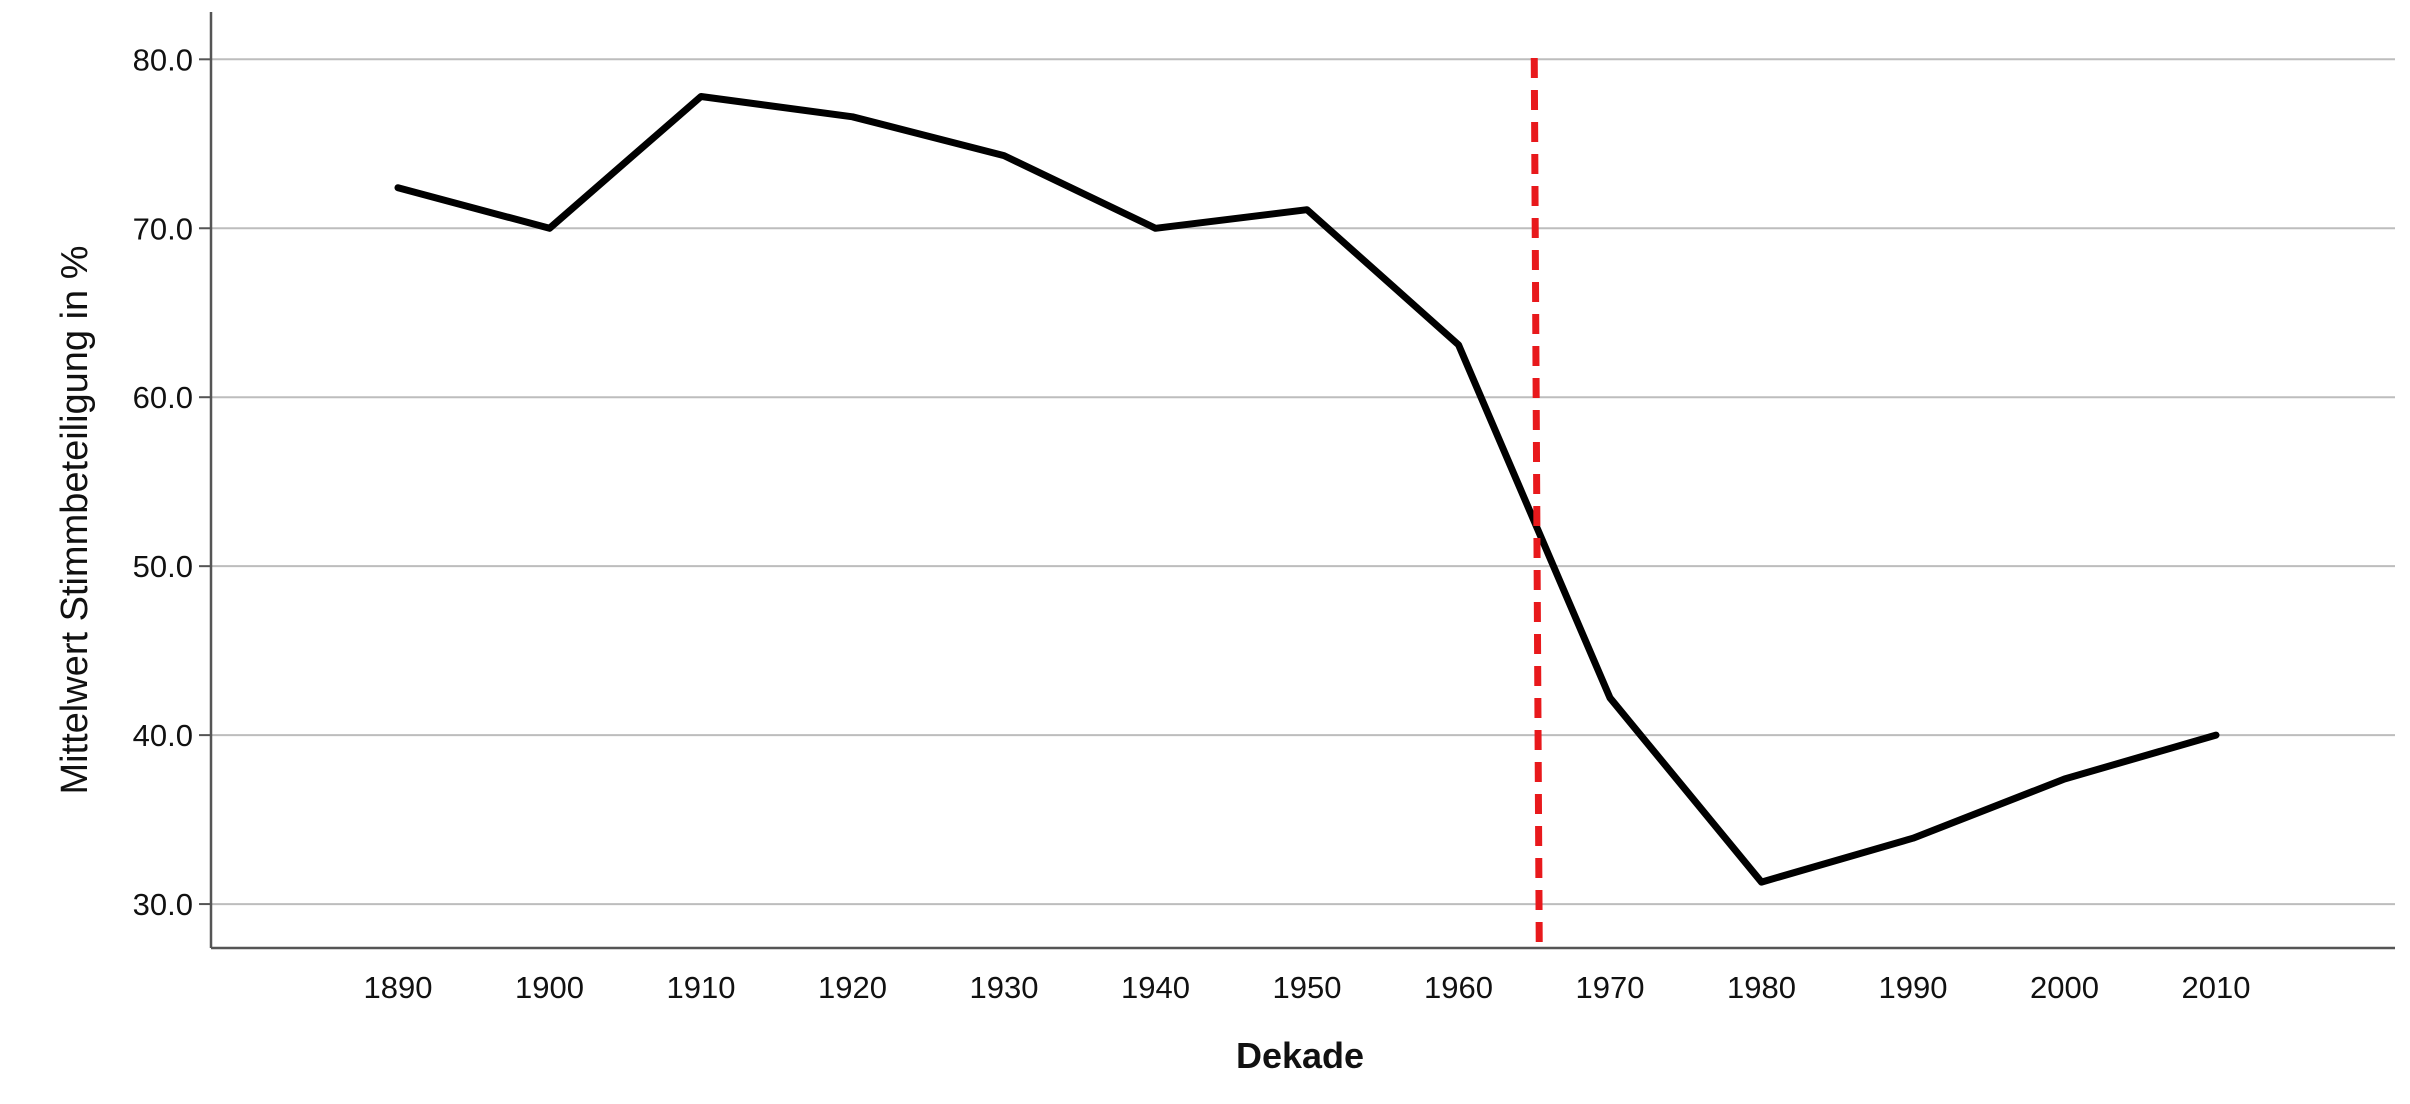 Image resolution: width=2410 pixels, height=1104 pixels. I want to click on x-tick-label-1980: 1980, so click(1761, 987).